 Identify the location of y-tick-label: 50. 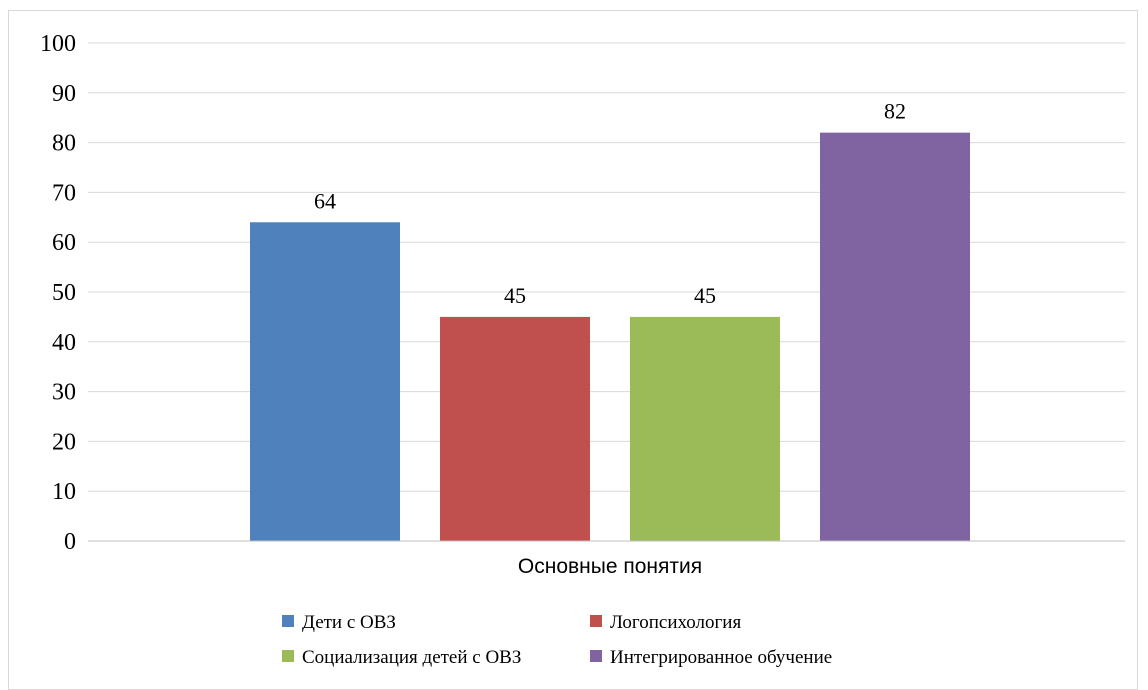
(64, 293).